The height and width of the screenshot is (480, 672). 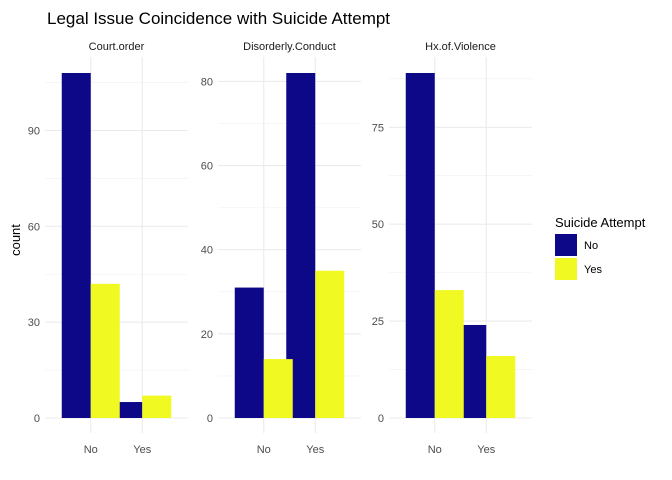 What do you see at coordinates (378, 225) in the screenshot?
I see `y-tick-label: 50` at bounding box center [378, 225].